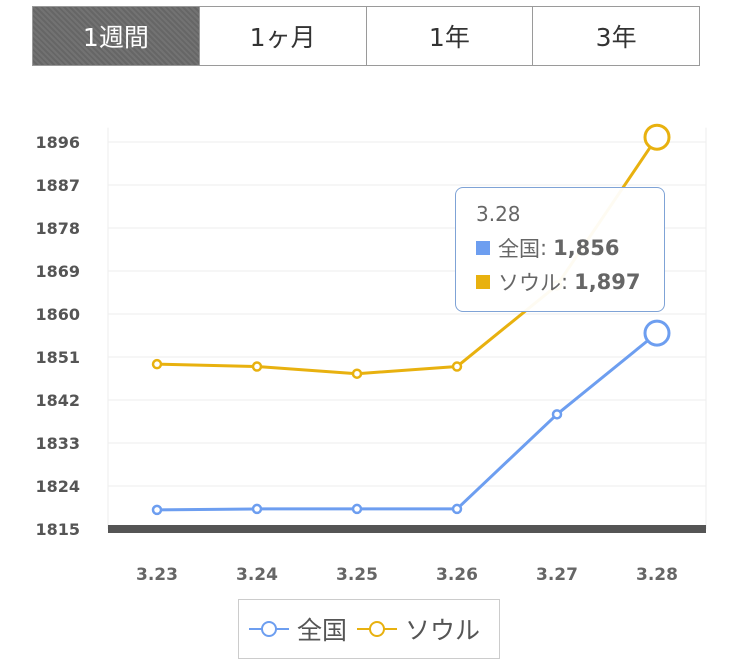 This screenshot has height=659, width=739. I want to click on tab-3-years: 3年, so click(615, 36).